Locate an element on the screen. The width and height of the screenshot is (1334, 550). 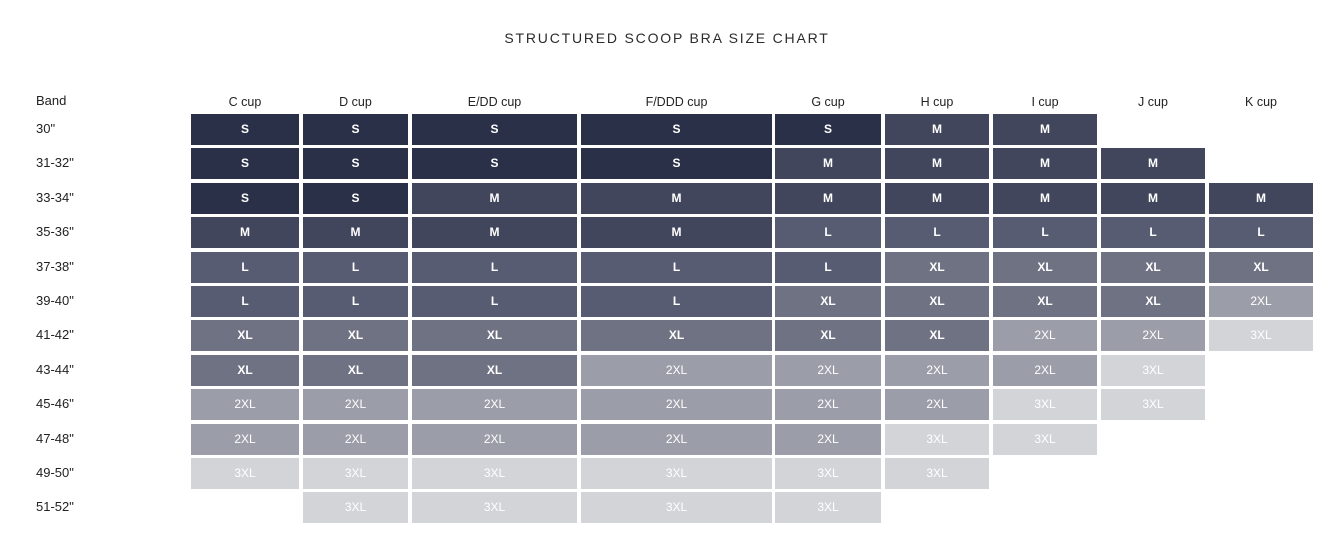
band-label: 33-34" is located at coordinates (55, 197).